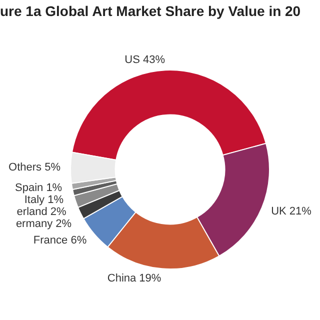  What do you see at coordinates (34, 168) in the screenshot?
I see `slice-label: Others 5%` at bounding box center [34, 168].